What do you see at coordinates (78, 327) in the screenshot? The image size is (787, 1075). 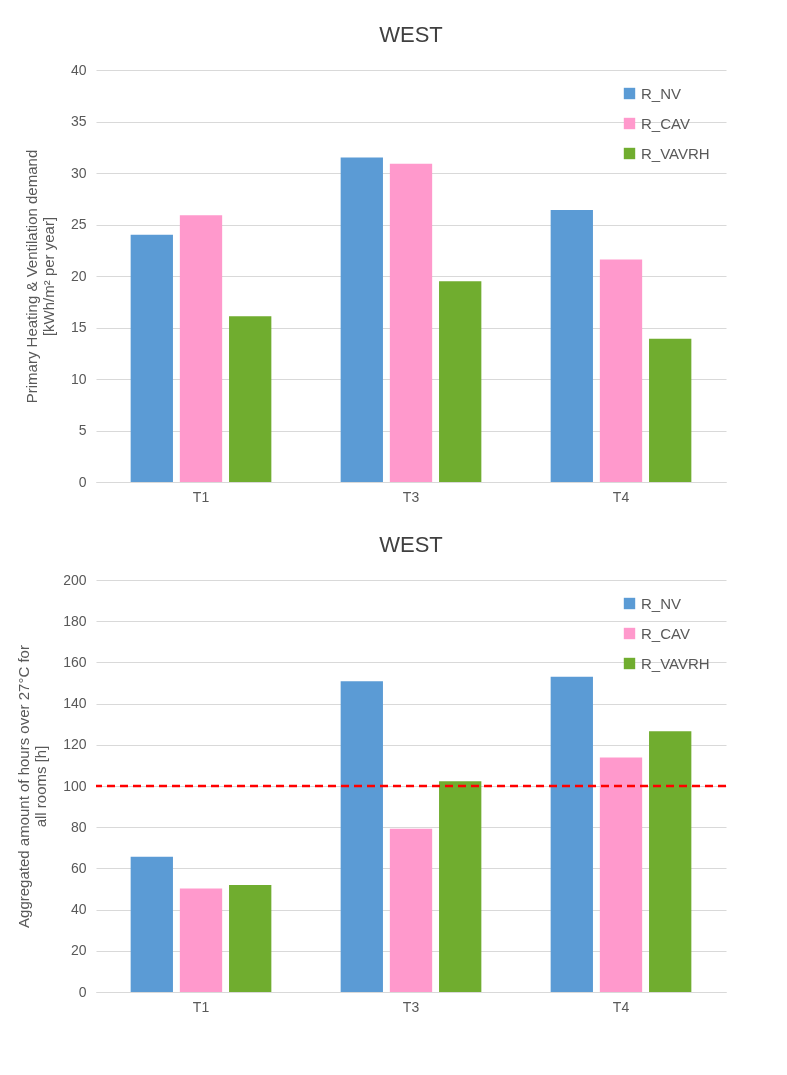 I see `y-tick-label: 15` at bounding box center [78, 327].